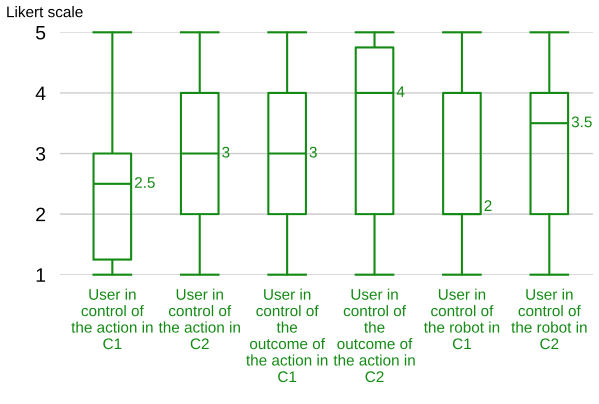 The height and width of the screenshot is (404, 599). I want to click on text: 2, so click(488, 205).